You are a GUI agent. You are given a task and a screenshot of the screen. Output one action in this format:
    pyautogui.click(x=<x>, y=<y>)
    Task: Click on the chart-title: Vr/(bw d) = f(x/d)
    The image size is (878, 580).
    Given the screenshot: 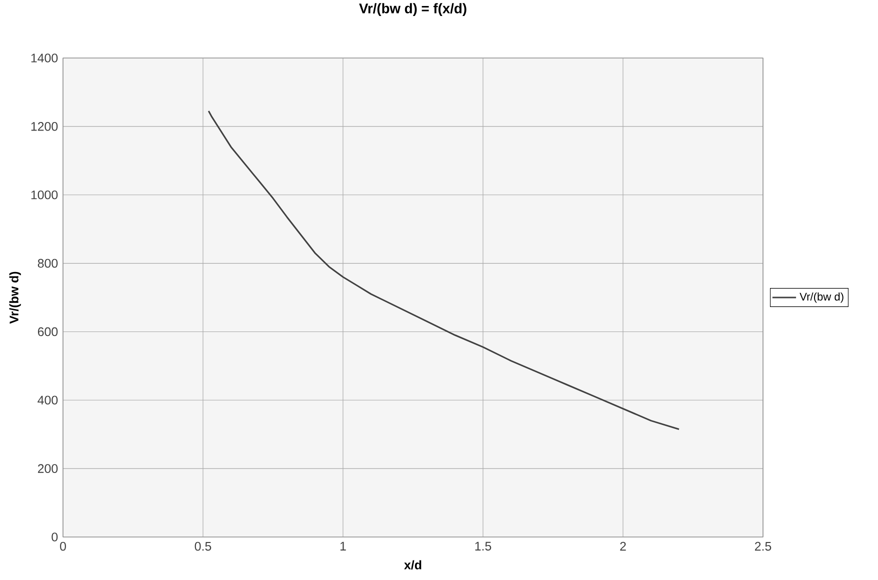 What is the action you would take?
    pyautogui.click(x=412, y=9)
    